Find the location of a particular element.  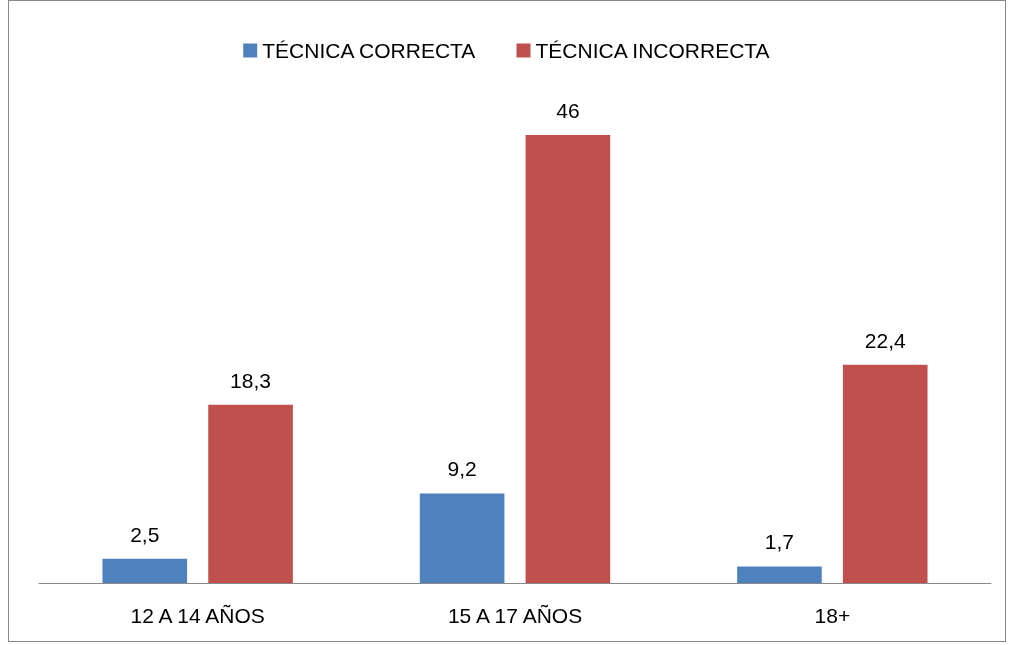

legend-label: TÉCNICA CORRECTA is located at coordinates (369, 50).